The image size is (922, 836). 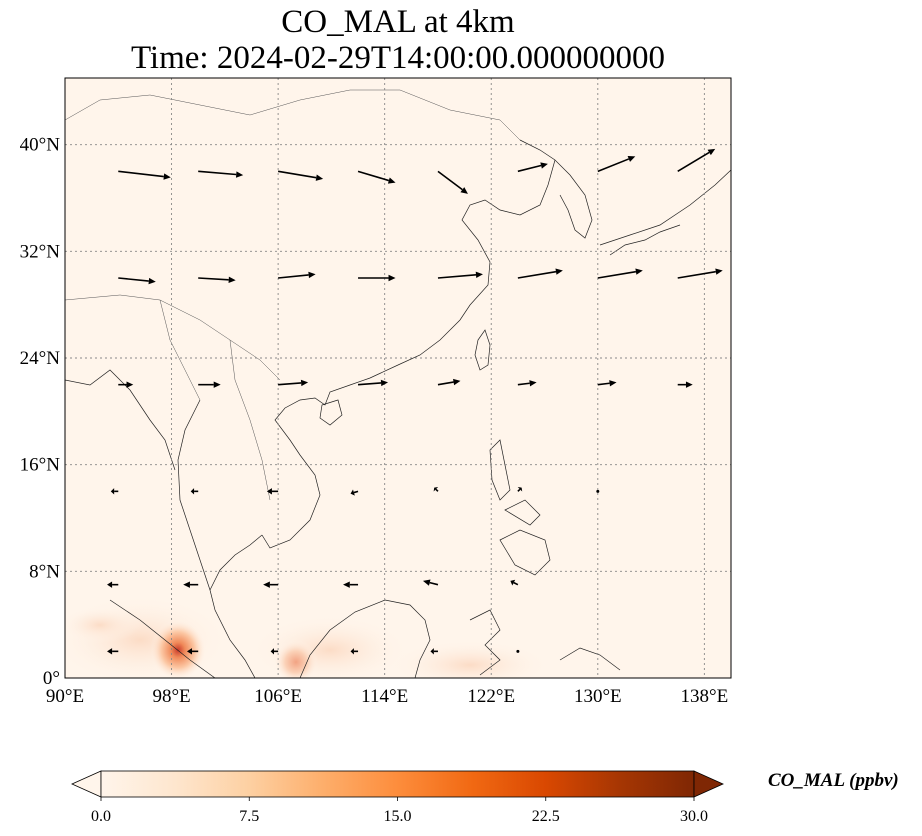 I want to click on lon-tick-label: 106°E, so click(x=278, y=696).